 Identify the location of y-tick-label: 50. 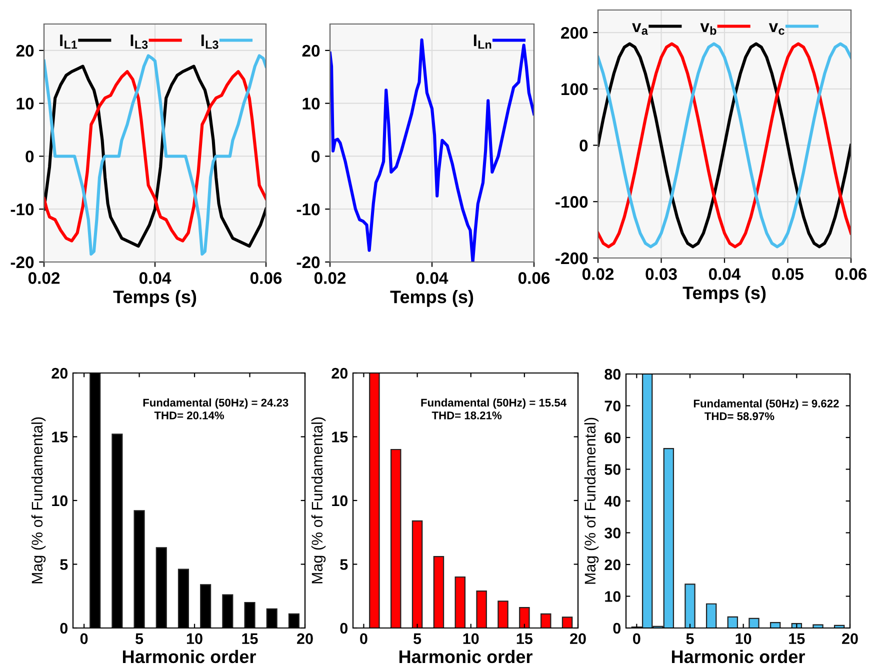
(612, 469).